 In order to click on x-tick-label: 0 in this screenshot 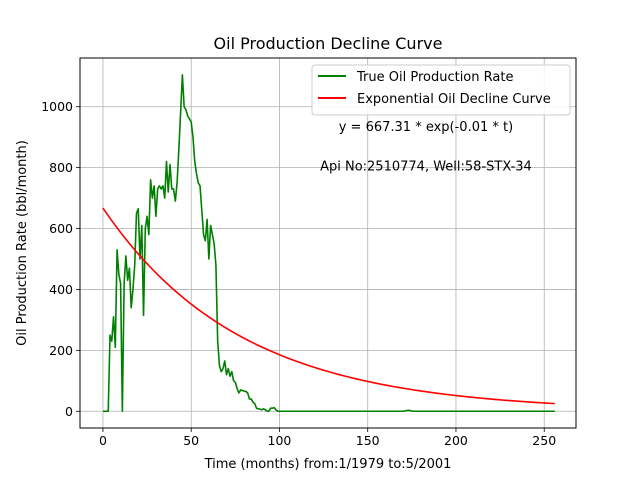, I will do `click(103, 440)`.